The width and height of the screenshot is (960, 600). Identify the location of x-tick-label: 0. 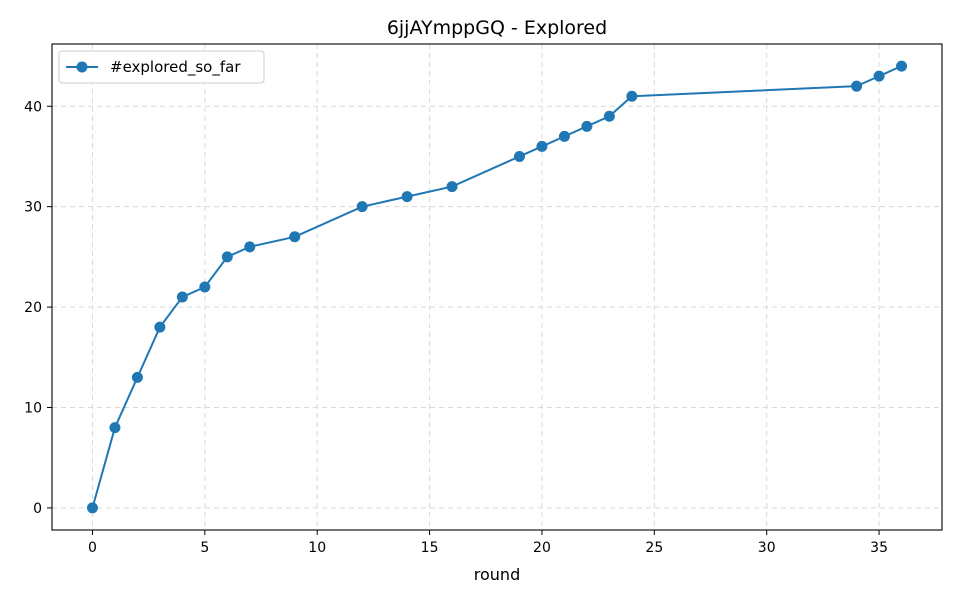
(92, 548).